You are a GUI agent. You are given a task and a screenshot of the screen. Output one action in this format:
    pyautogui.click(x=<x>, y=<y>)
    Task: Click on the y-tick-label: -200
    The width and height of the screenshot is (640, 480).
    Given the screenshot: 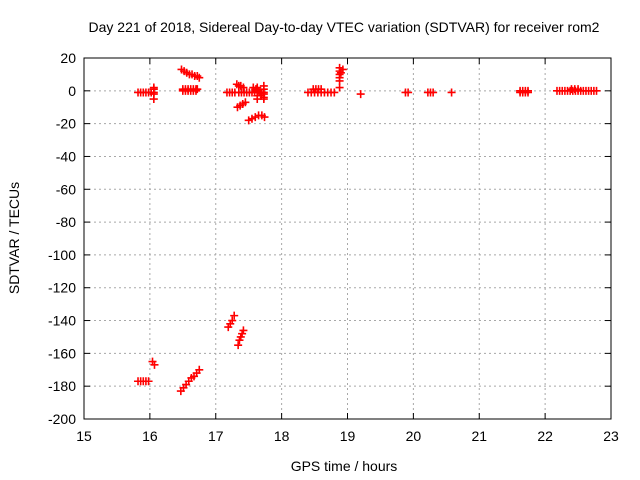 What is the action you would take?
    pyautogui.click(x=62, y=419)
    